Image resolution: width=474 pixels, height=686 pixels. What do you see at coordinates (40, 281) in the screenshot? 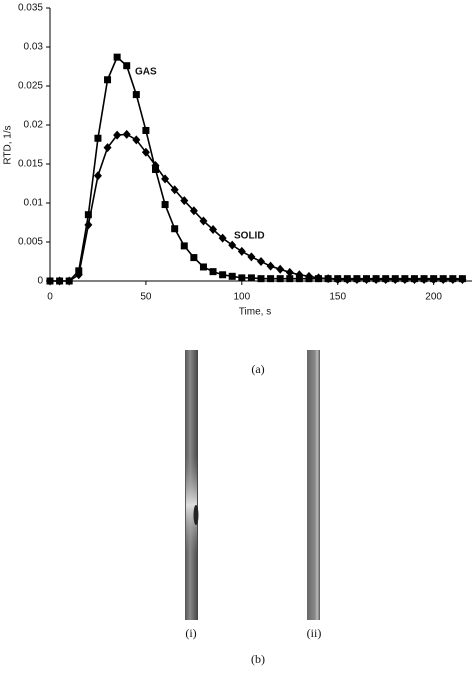
I see `y-tick-label: 0` at bounding box center [40, 281].